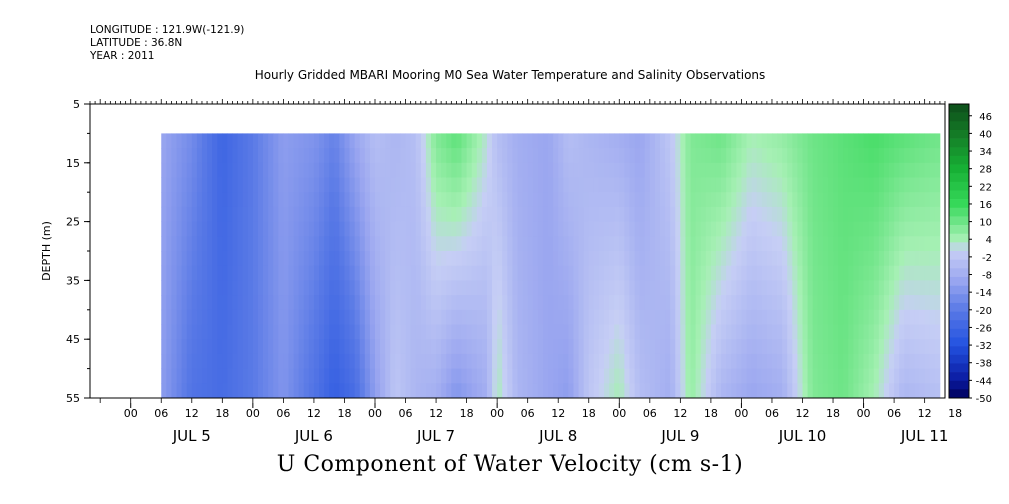 The width and height of the screenshot is (1009, 504). I want to click on colorbar-band, so click(959, 247).